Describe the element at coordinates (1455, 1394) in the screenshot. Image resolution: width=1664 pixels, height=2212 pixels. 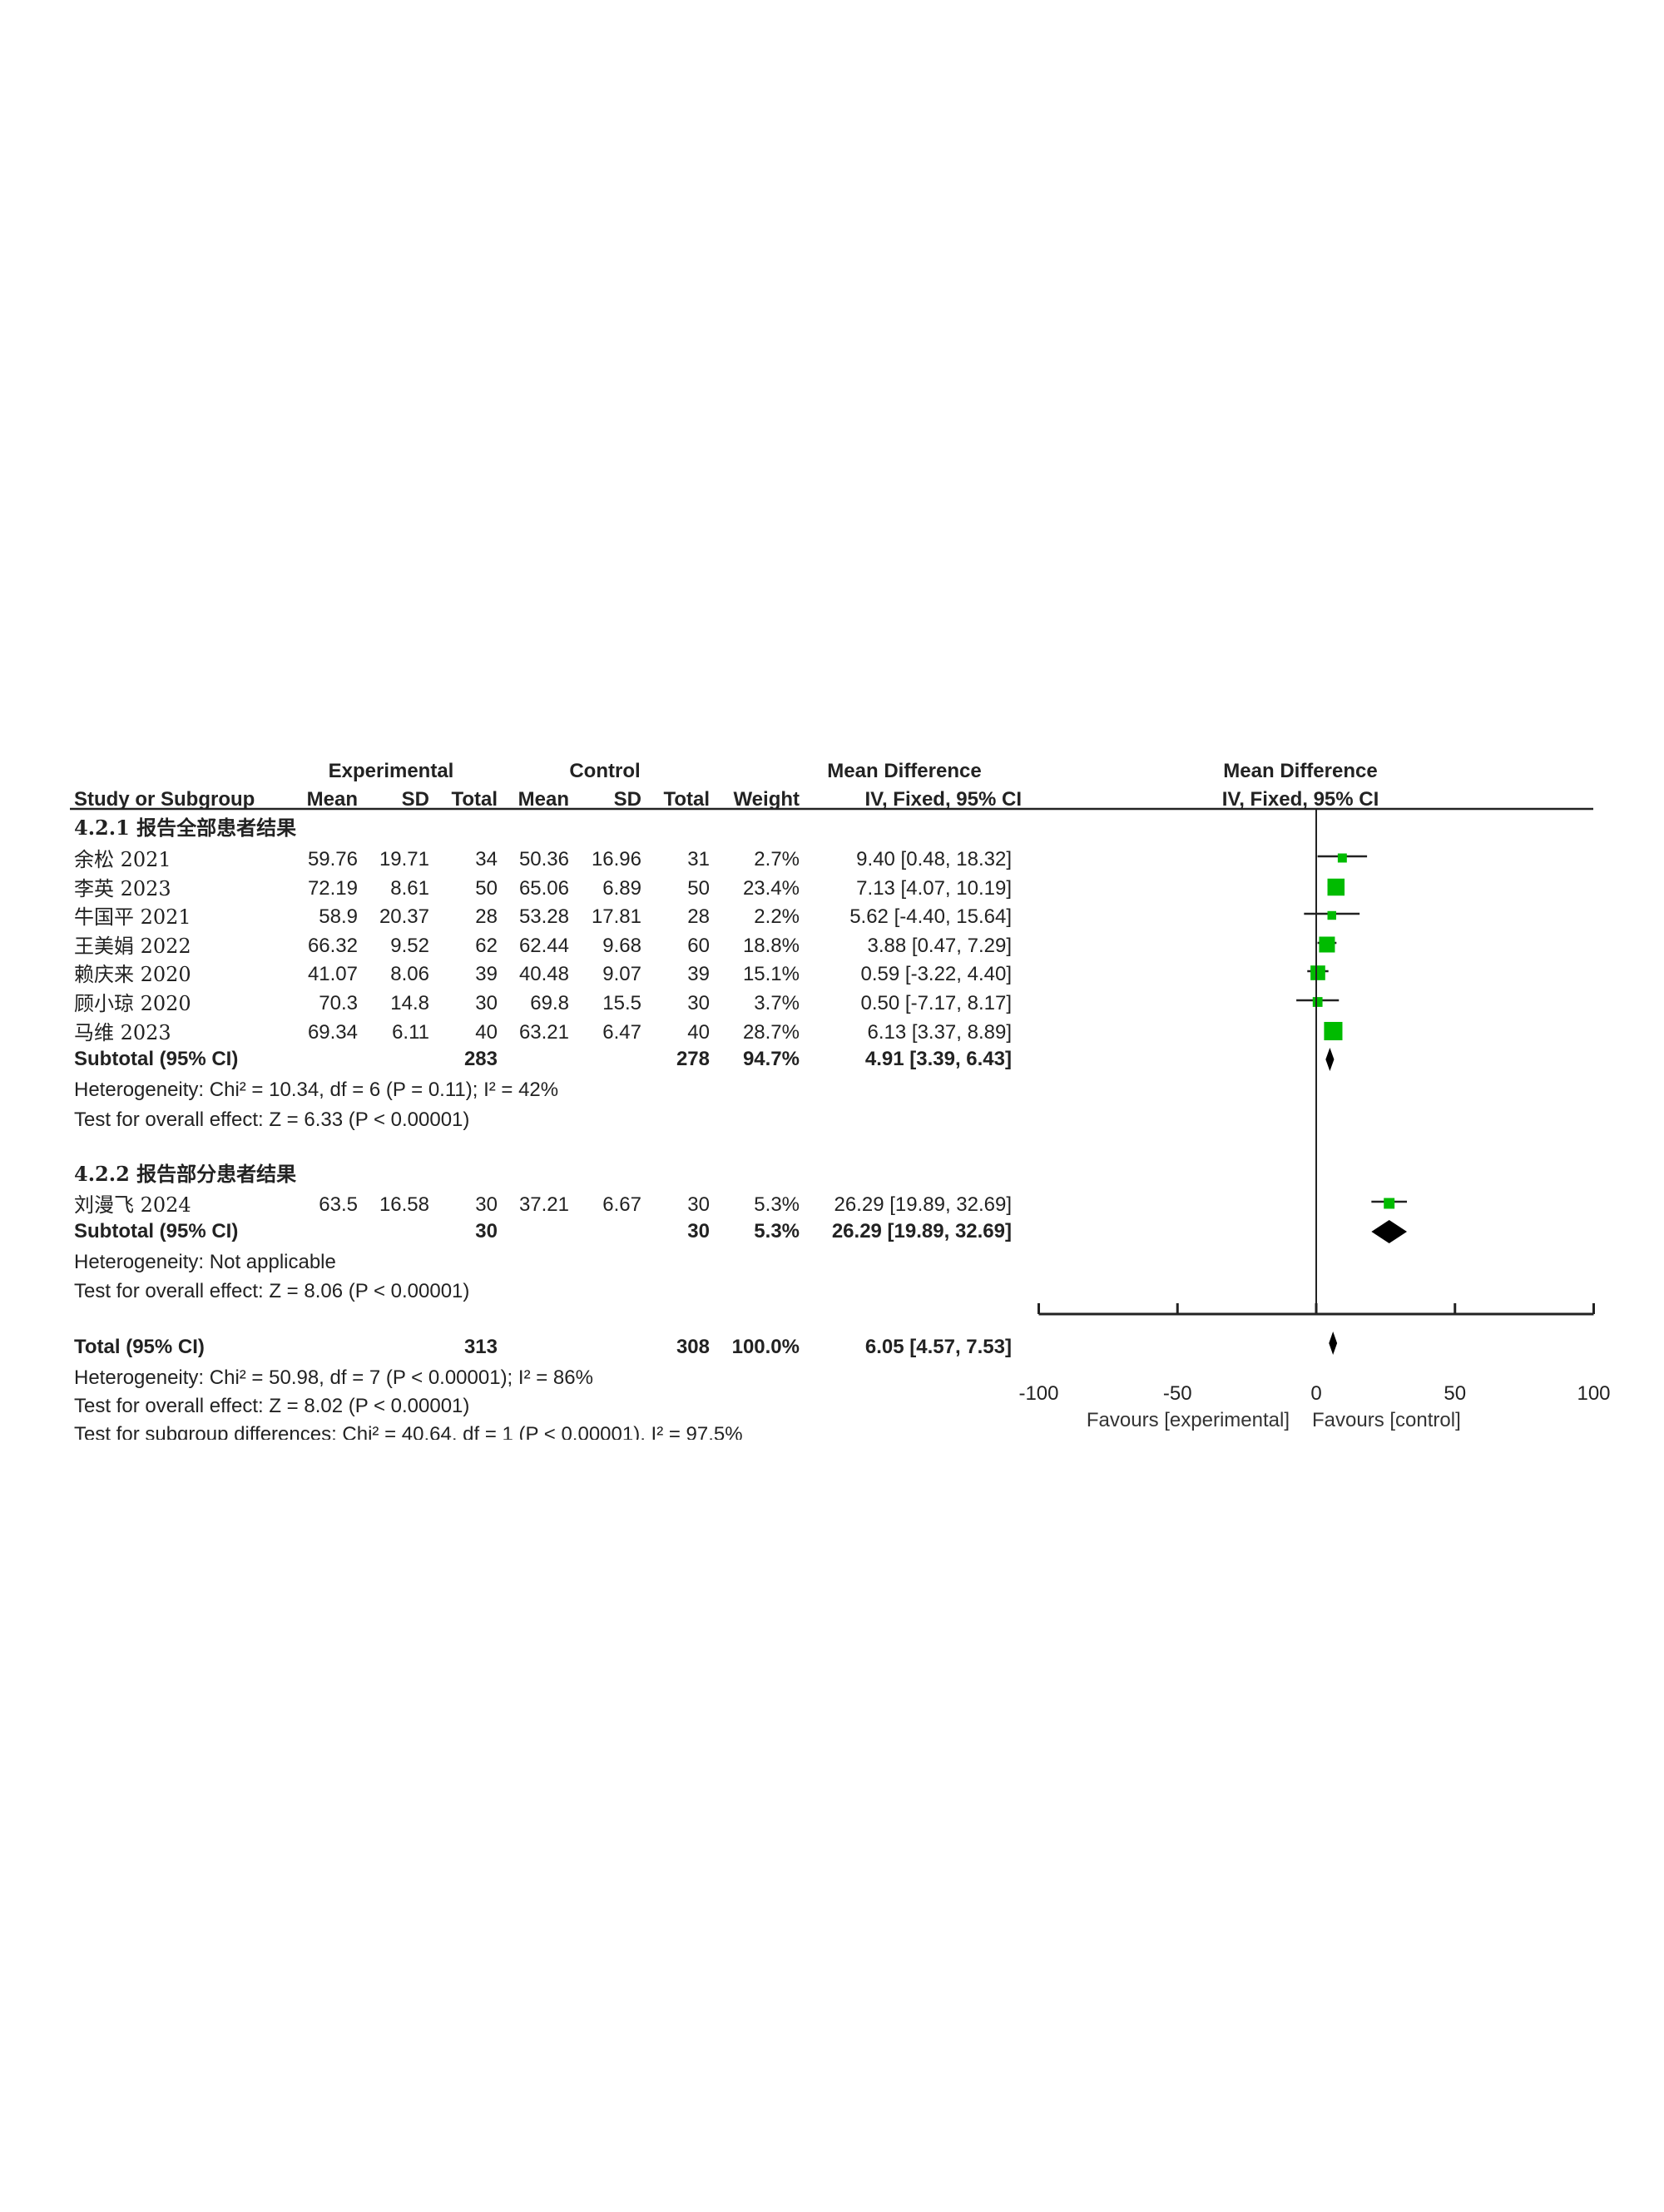
I see `x-tick-label: 50` at that location.